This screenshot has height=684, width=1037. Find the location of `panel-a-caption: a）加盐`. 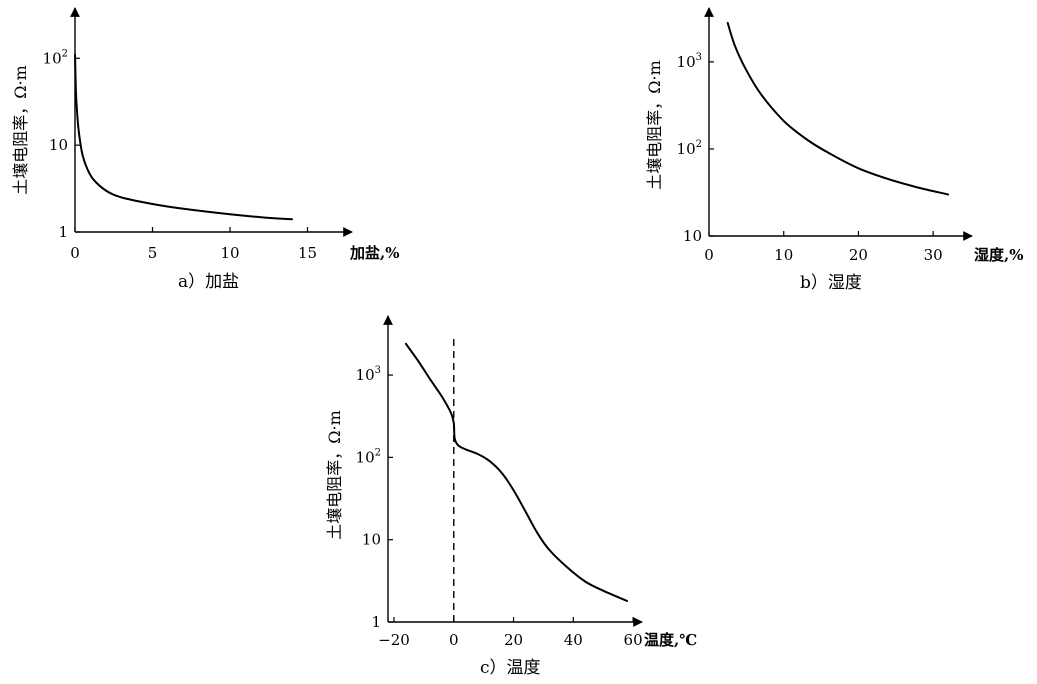

panel-a-caption: a）加盐 is located at coordinates (208, 282).